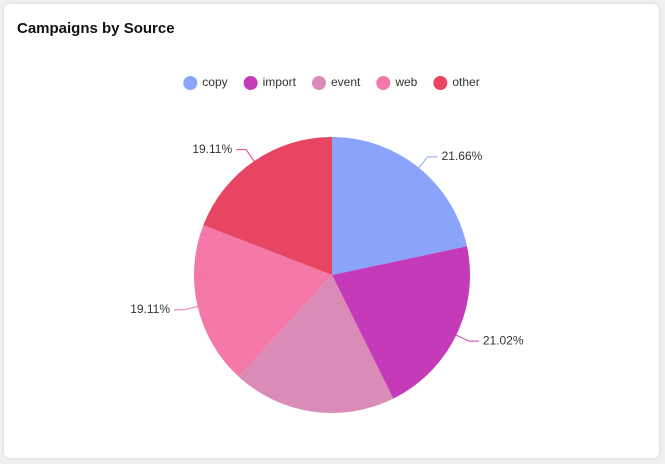  Describe the element at coordinates (96, 28) in the screenshot. I see `chart-title: Campaigns by Source` at that location.